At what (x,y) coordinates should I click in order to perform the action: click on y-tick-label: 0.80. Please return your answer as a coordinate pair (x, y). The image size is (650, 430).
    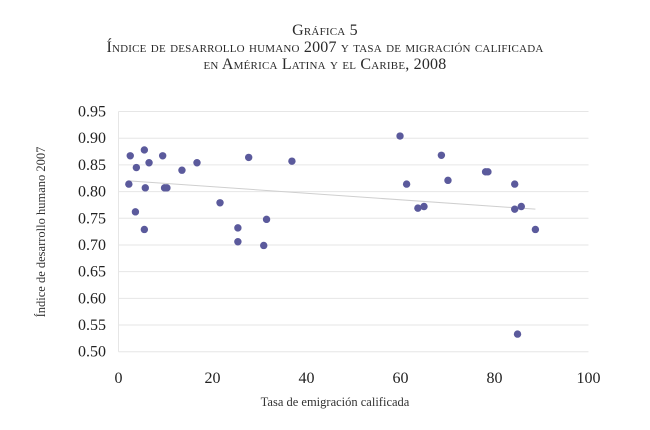
    Looking at the image, I should click on (92, 192).